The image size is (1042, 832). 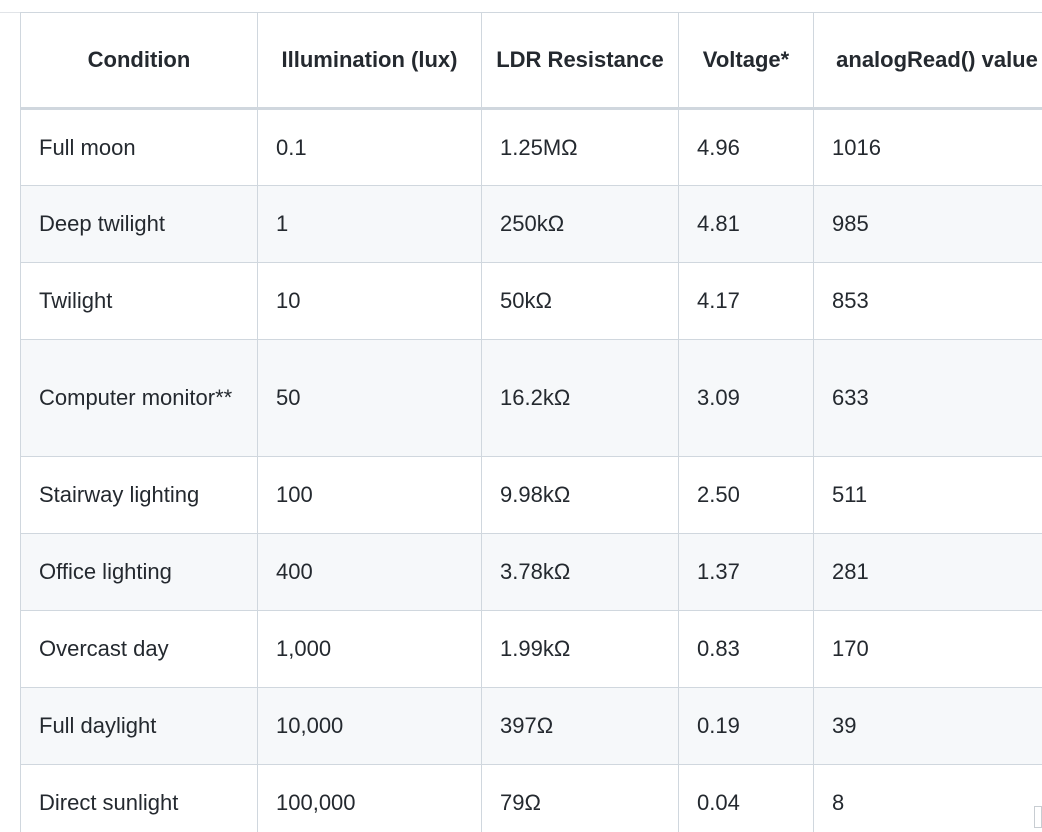 What do you see at coordinates (139, 649) in the screenshot?
I see `cell-condition: Overcast day` at bounding box center [139, 649].